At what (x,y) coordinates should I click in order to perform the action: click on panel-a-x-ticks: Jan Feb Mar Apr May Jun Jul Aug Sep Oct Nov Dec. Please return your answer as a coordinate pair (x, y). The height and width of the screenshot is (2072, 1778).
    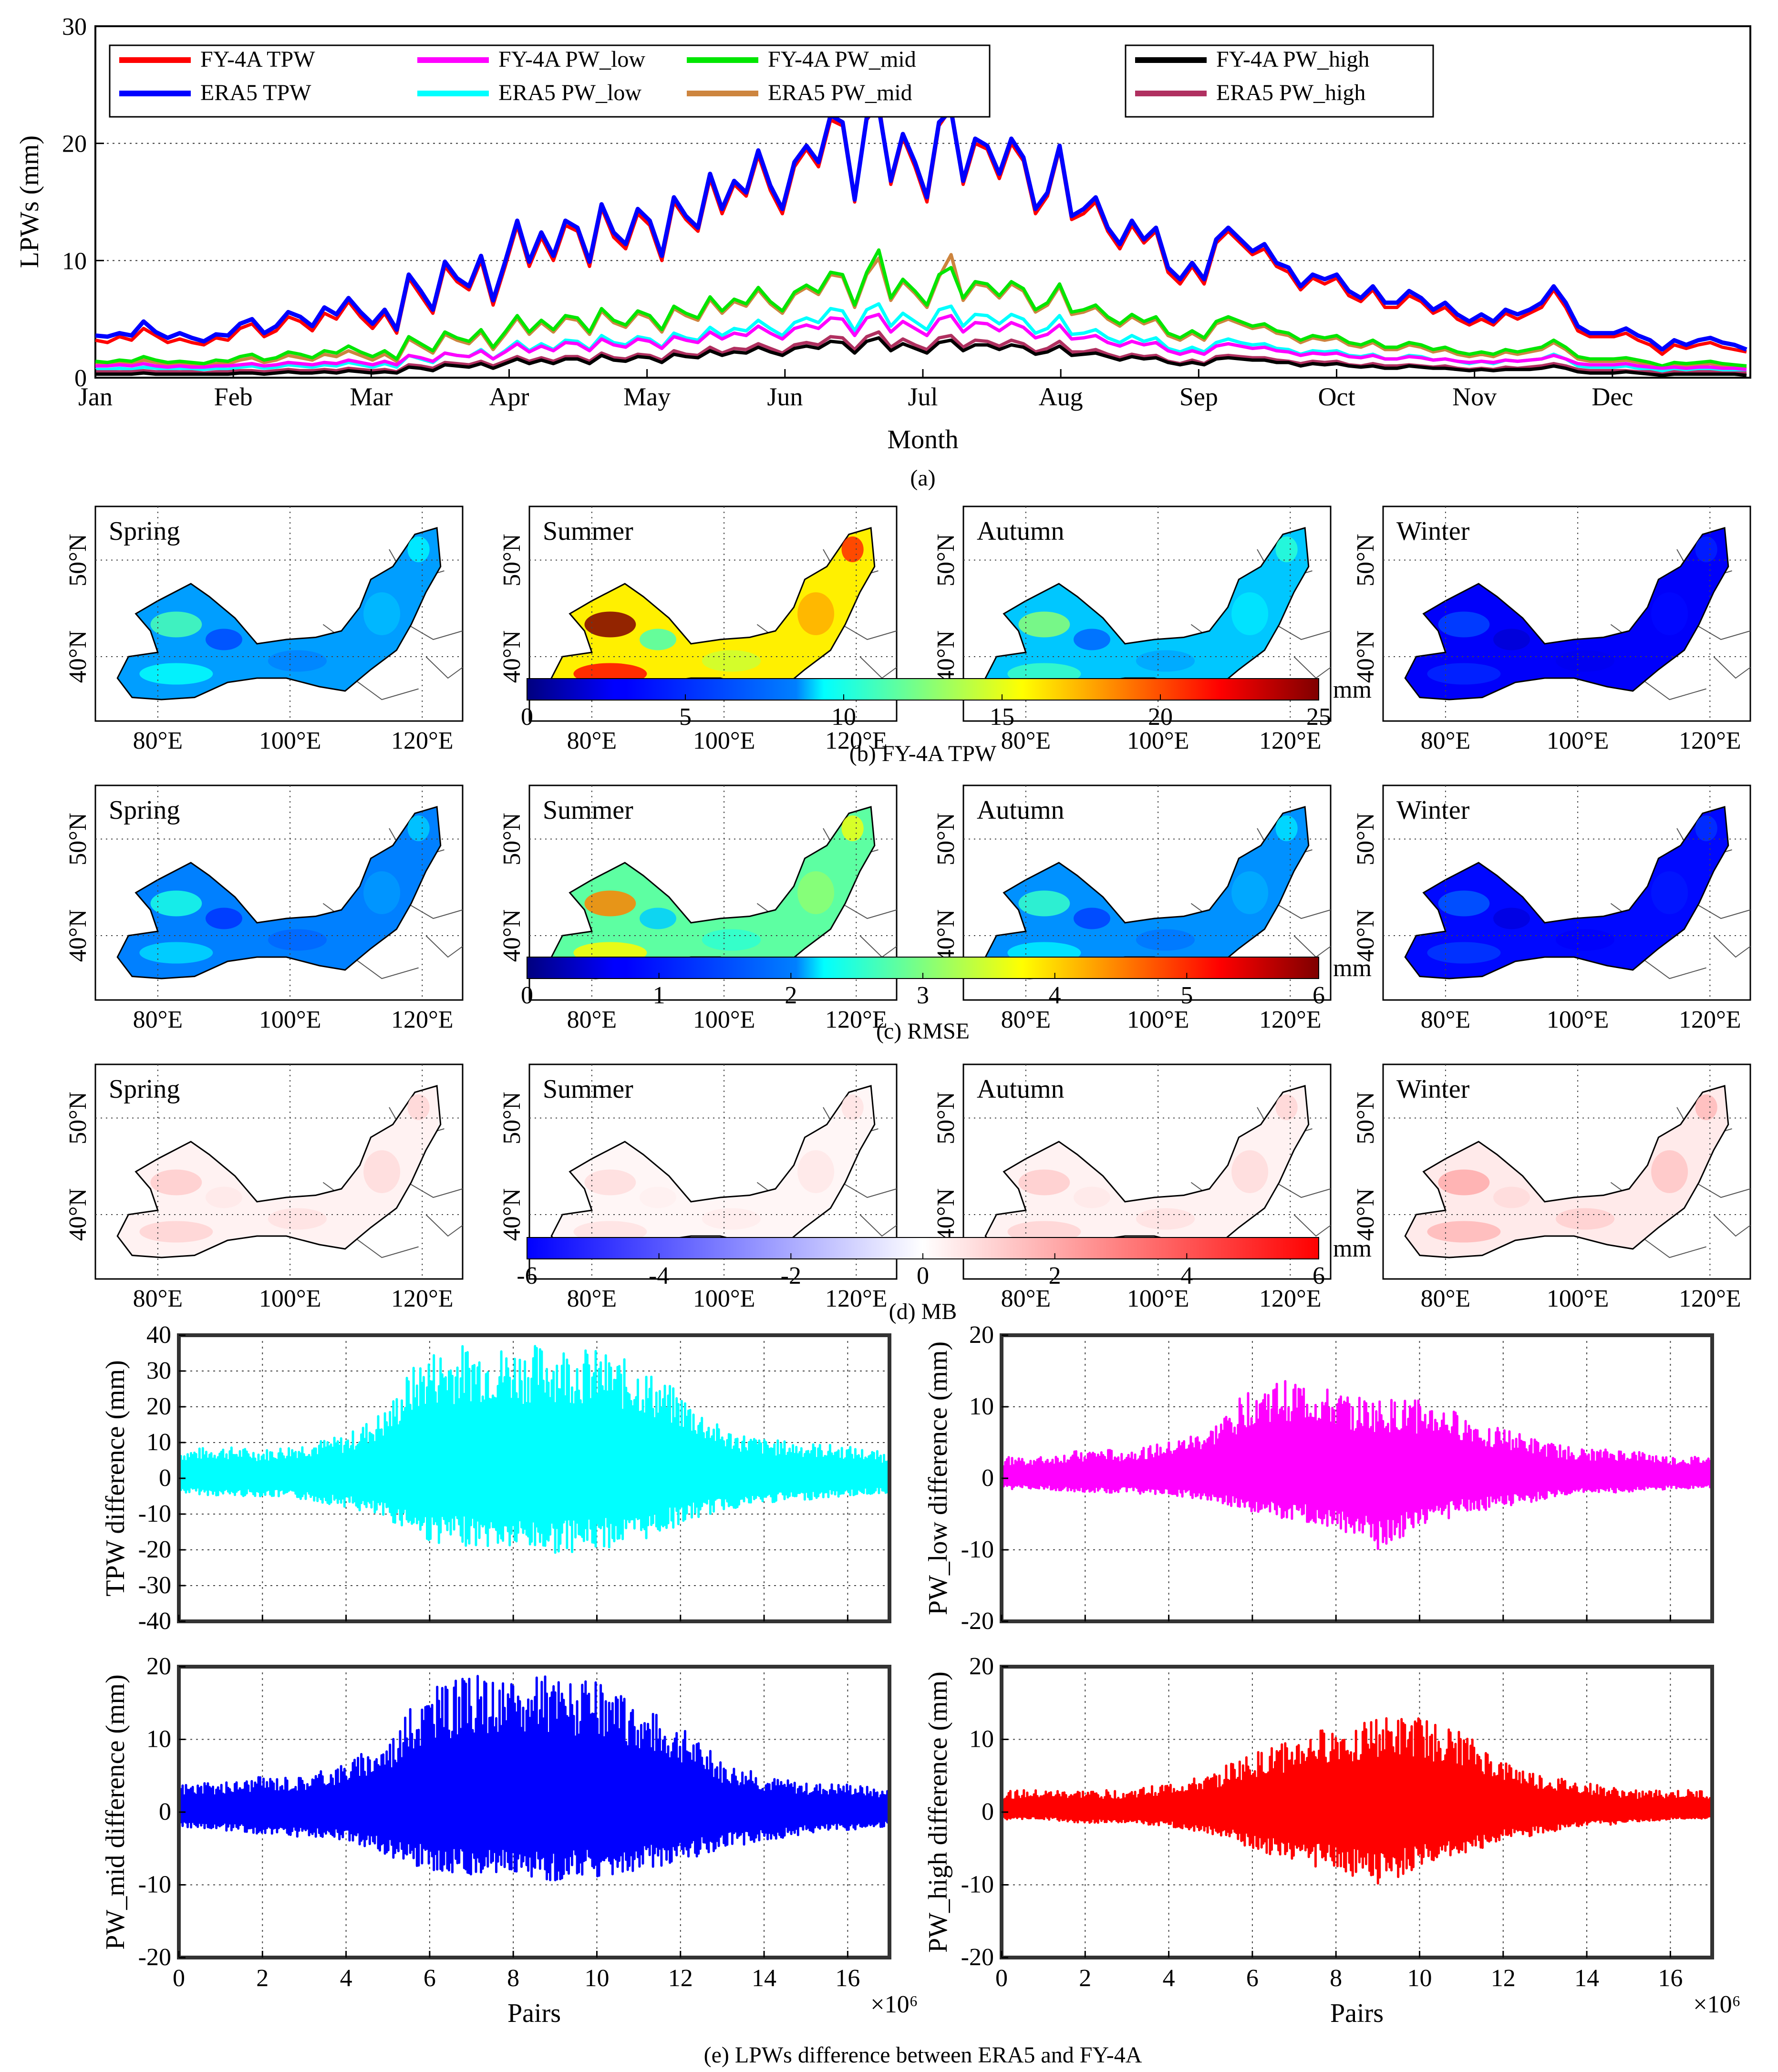
    Looking at the image, I should click on (856, 390).